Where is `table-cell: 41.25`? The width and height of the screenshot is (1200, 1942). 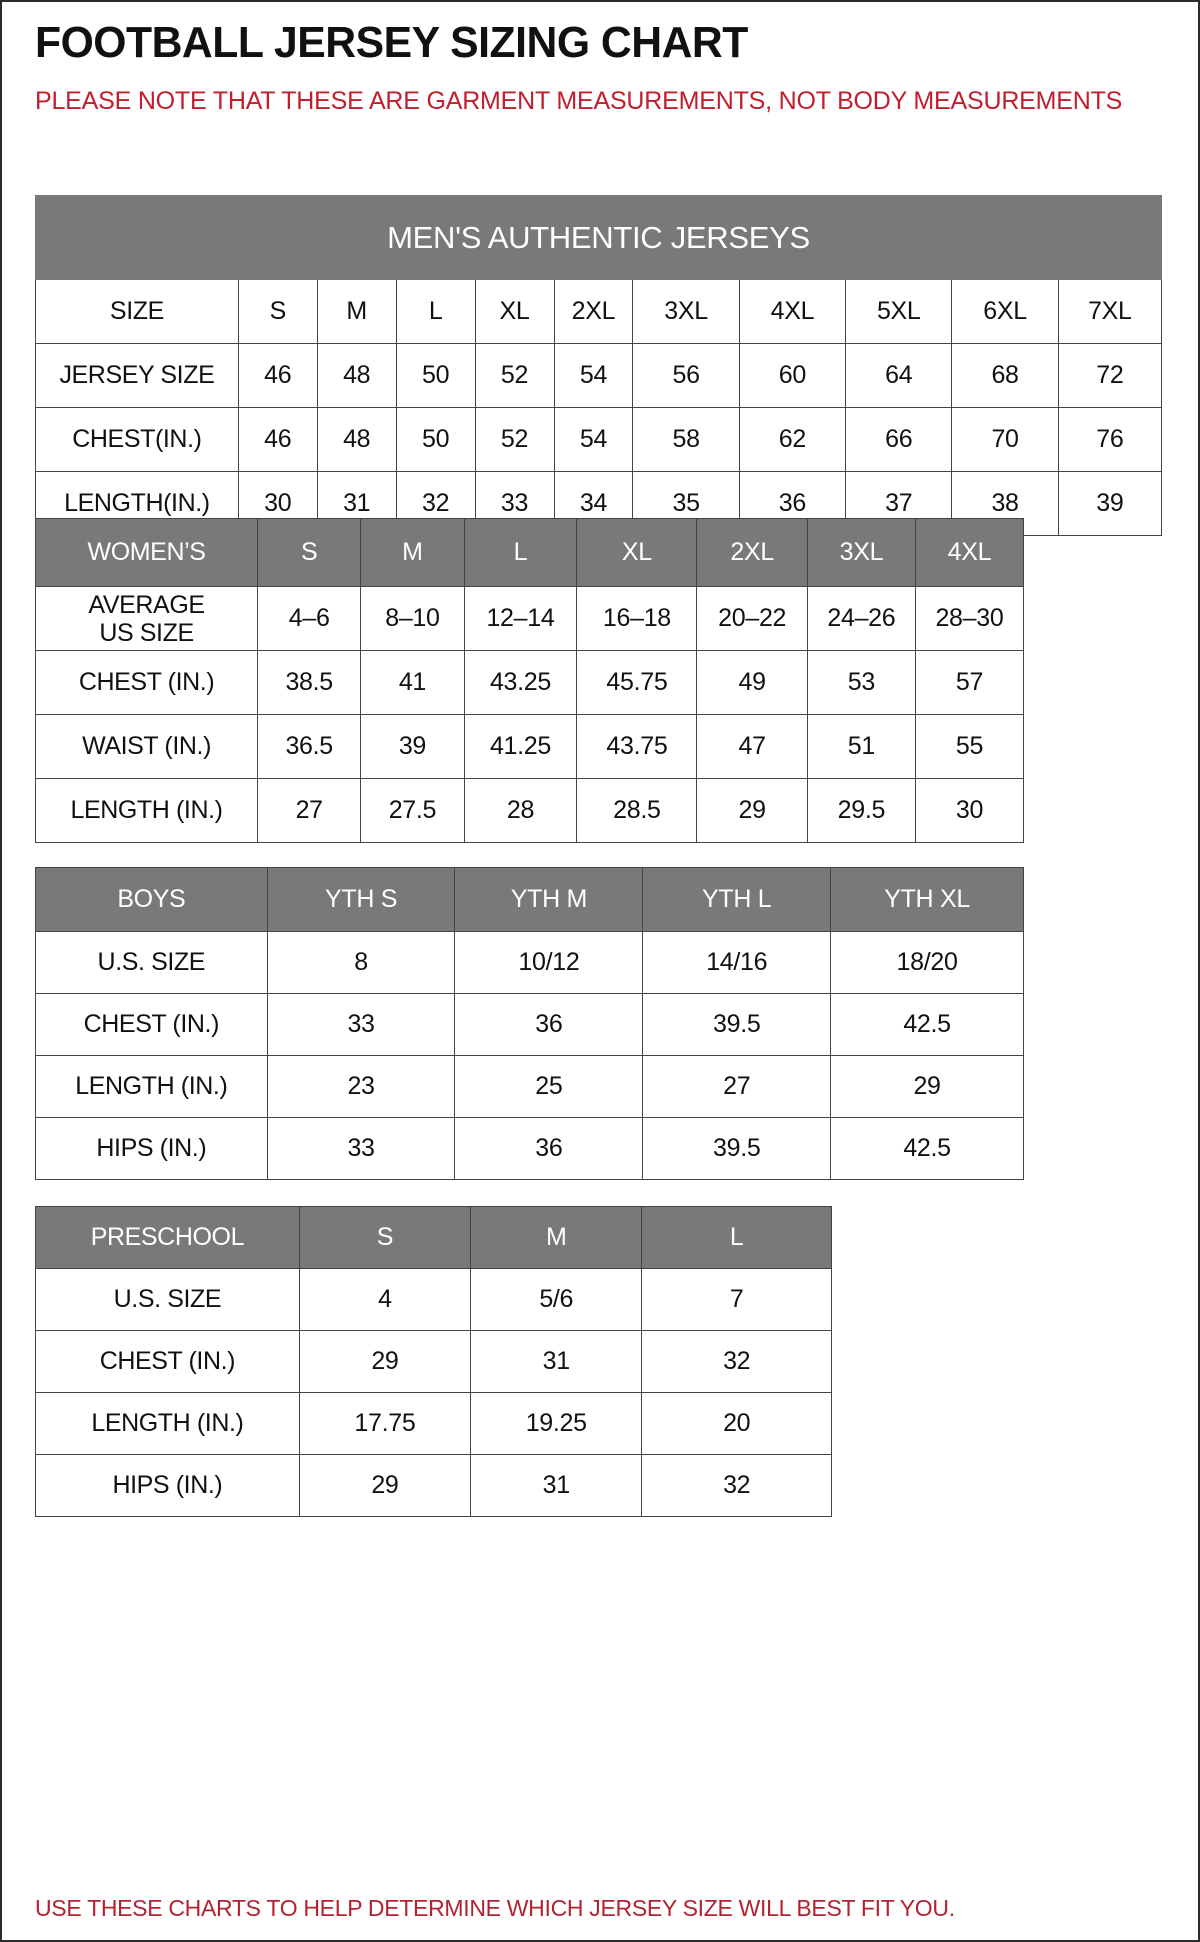
table-cell: 41.25 is located at coordinates (520, 746).